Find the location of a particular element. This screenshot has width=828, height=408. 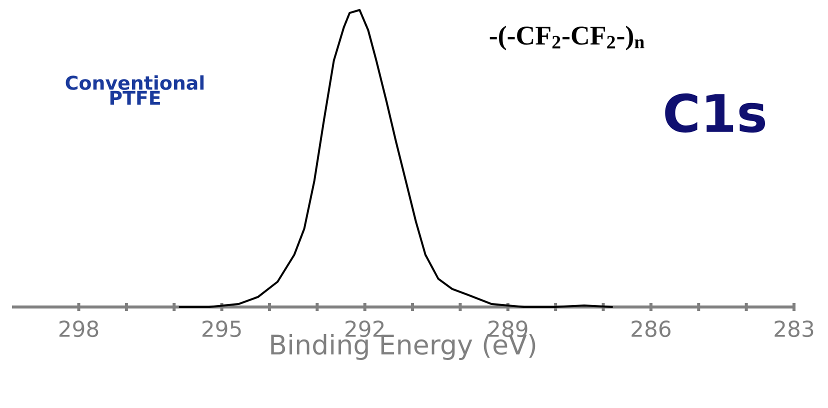

x-tick-label: 283 is located at coordinates (794, 329).